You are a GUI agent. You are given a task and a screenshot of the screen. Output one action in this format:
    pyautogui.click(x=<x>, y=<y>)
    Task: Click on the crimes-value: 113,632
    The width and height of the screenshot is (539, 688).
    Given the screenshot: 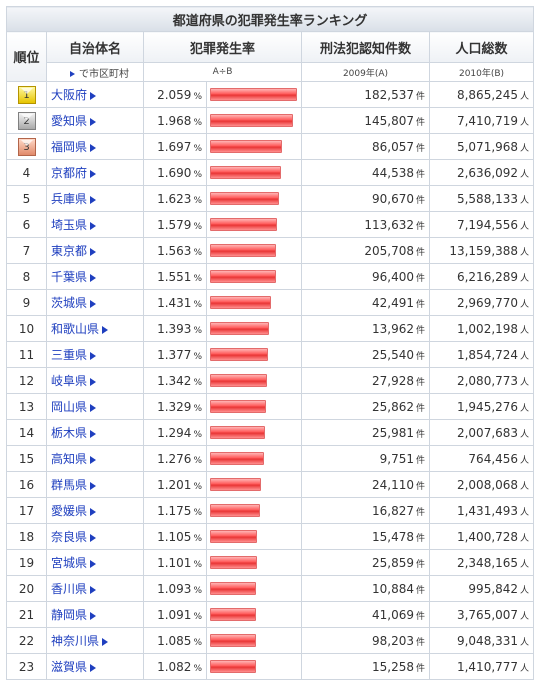 What is the action you would take?
    pyautogui.click(x=389, y=224)
    